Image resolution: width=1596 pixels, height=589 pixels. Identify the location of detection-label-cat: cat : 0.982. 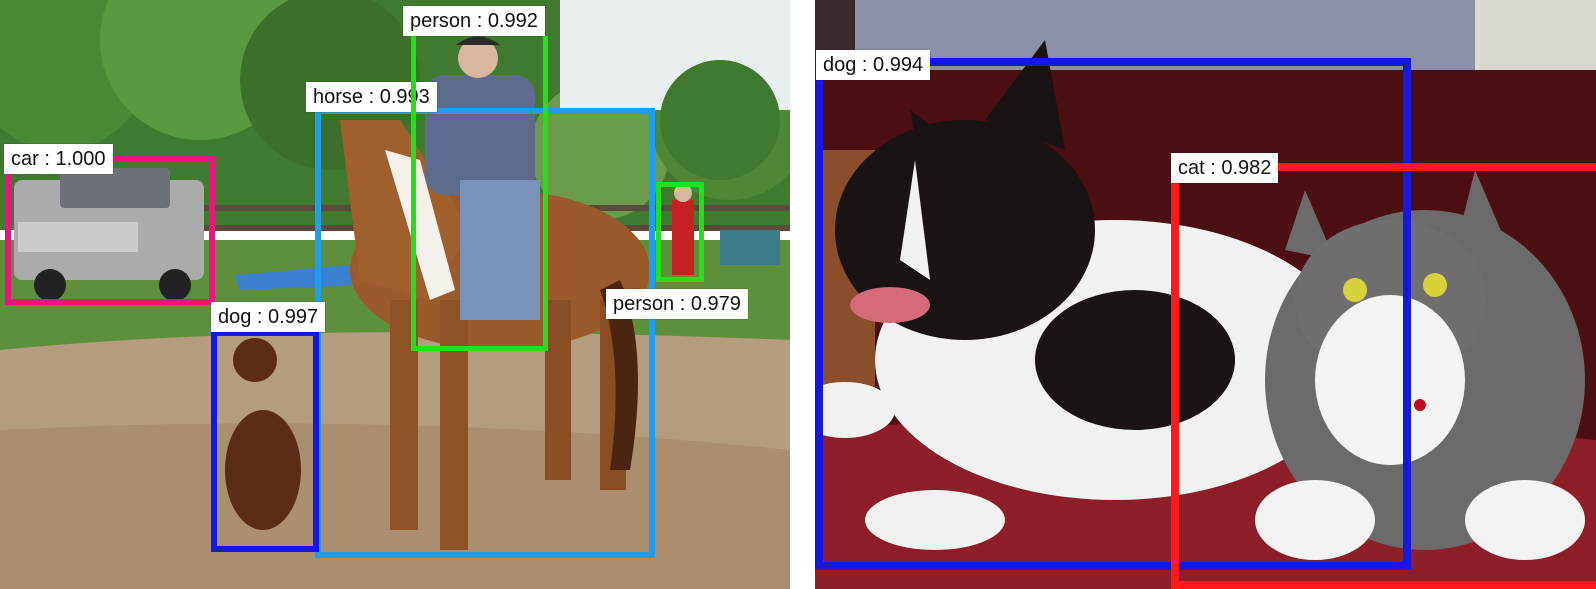
(1225, 168).